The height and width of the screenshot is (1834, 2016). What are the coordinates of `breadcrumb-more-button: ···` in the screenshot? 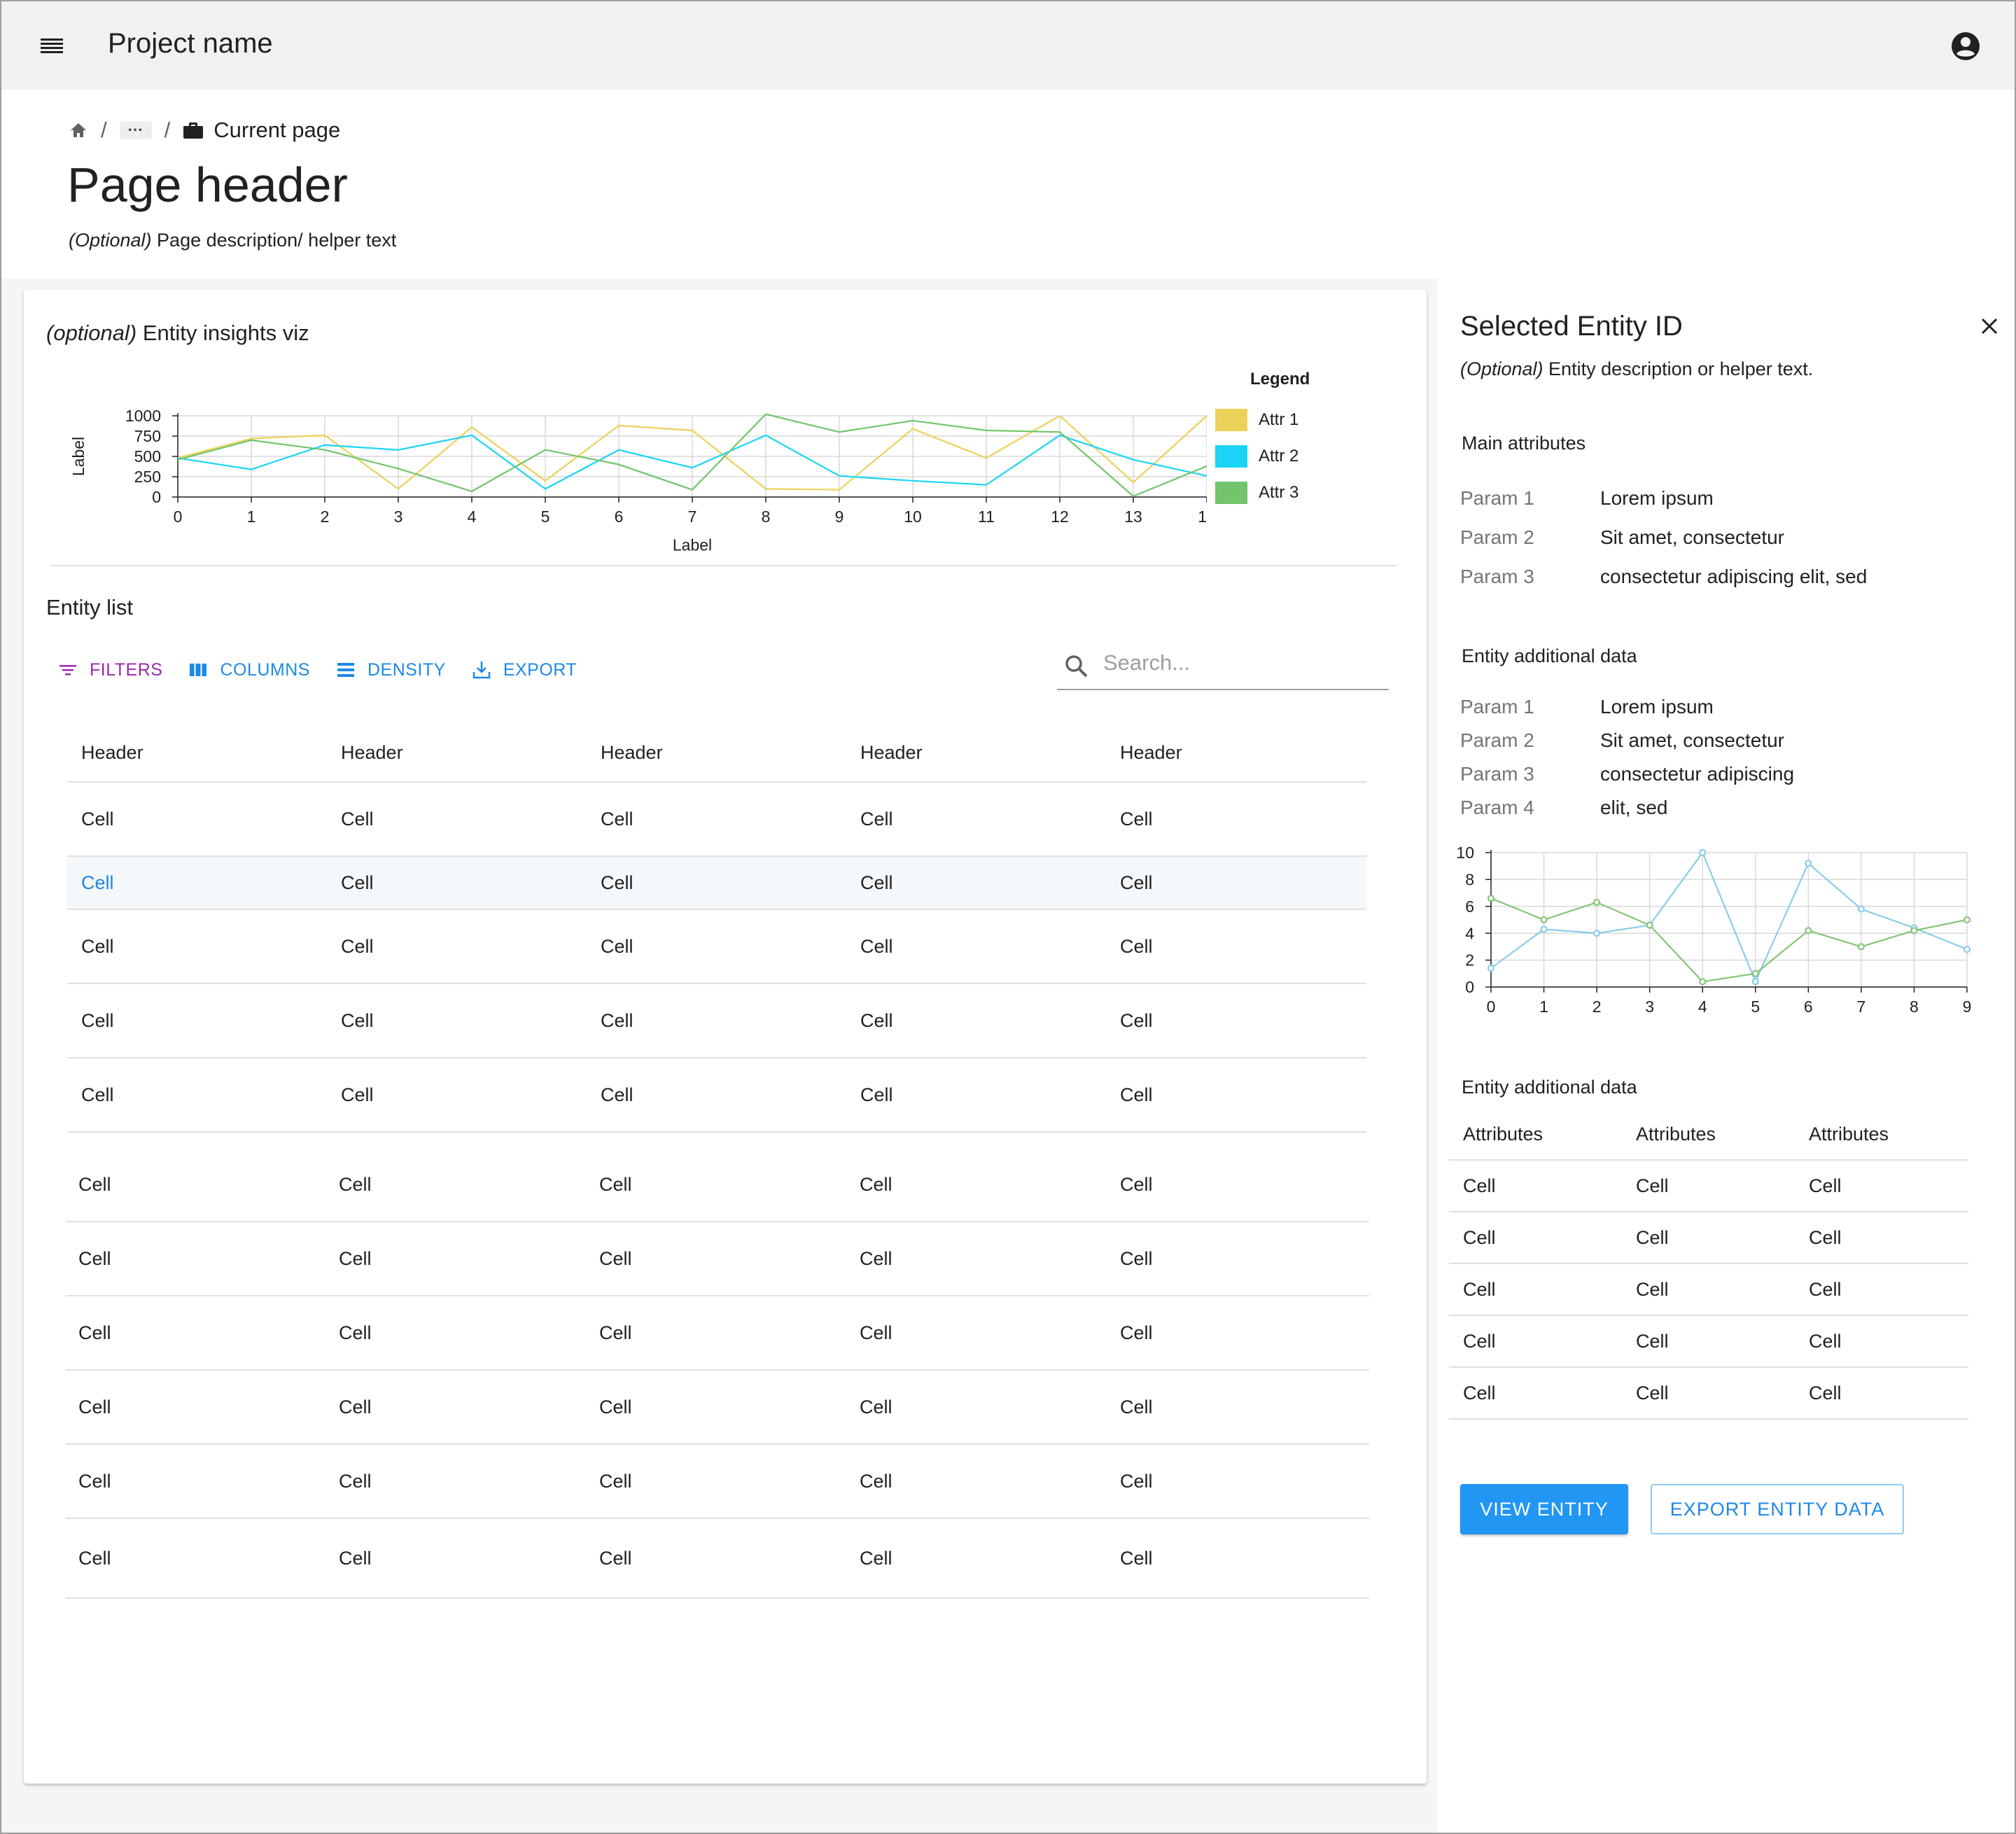 It's located at (135, 130).